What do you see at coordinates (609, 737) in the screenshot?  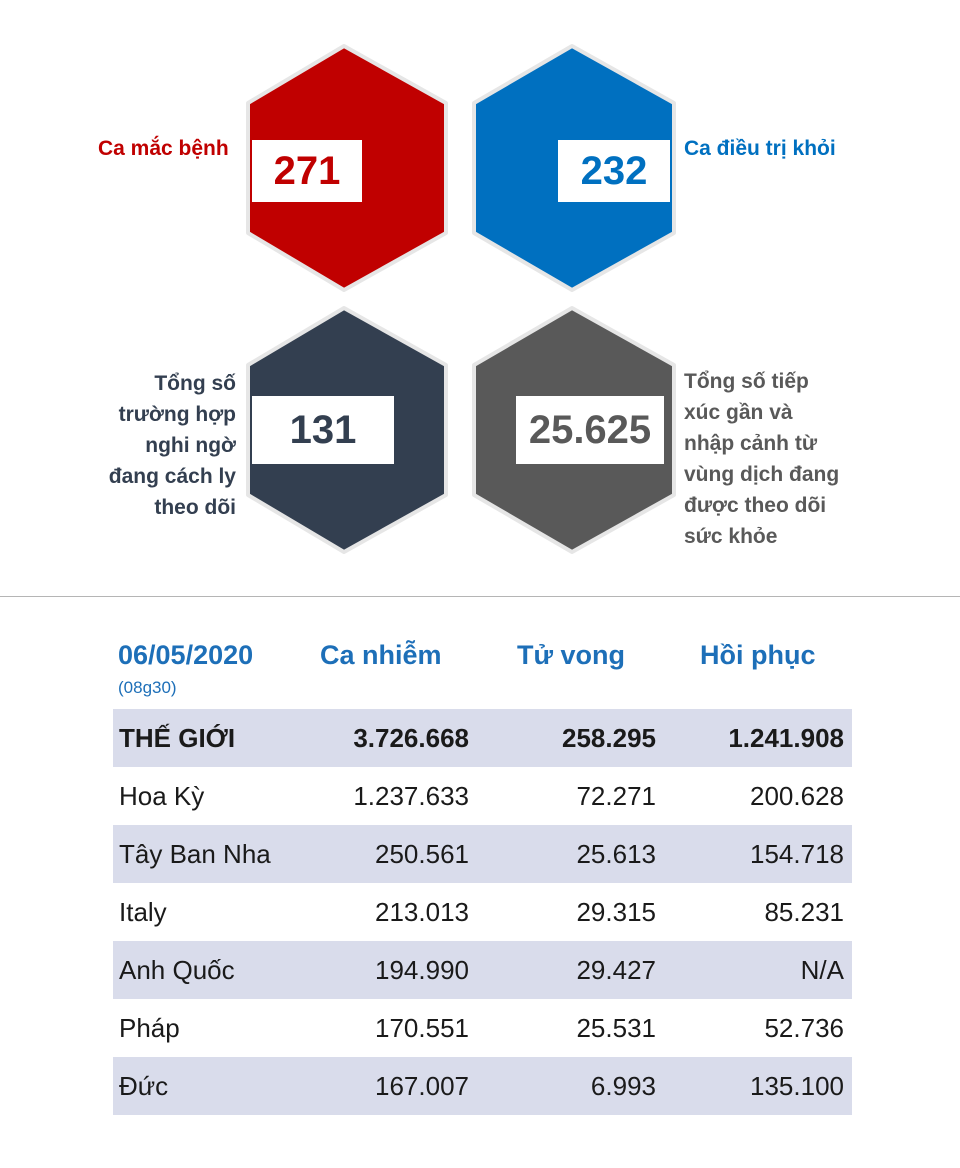 I see `deaths-value: 258.295` at bounding box center [609, 737].